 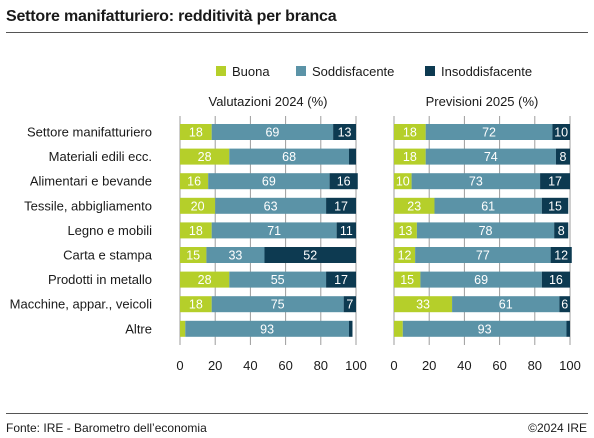 I want to click on data-label-1-7-0: 33, so click(x=423, y=305).